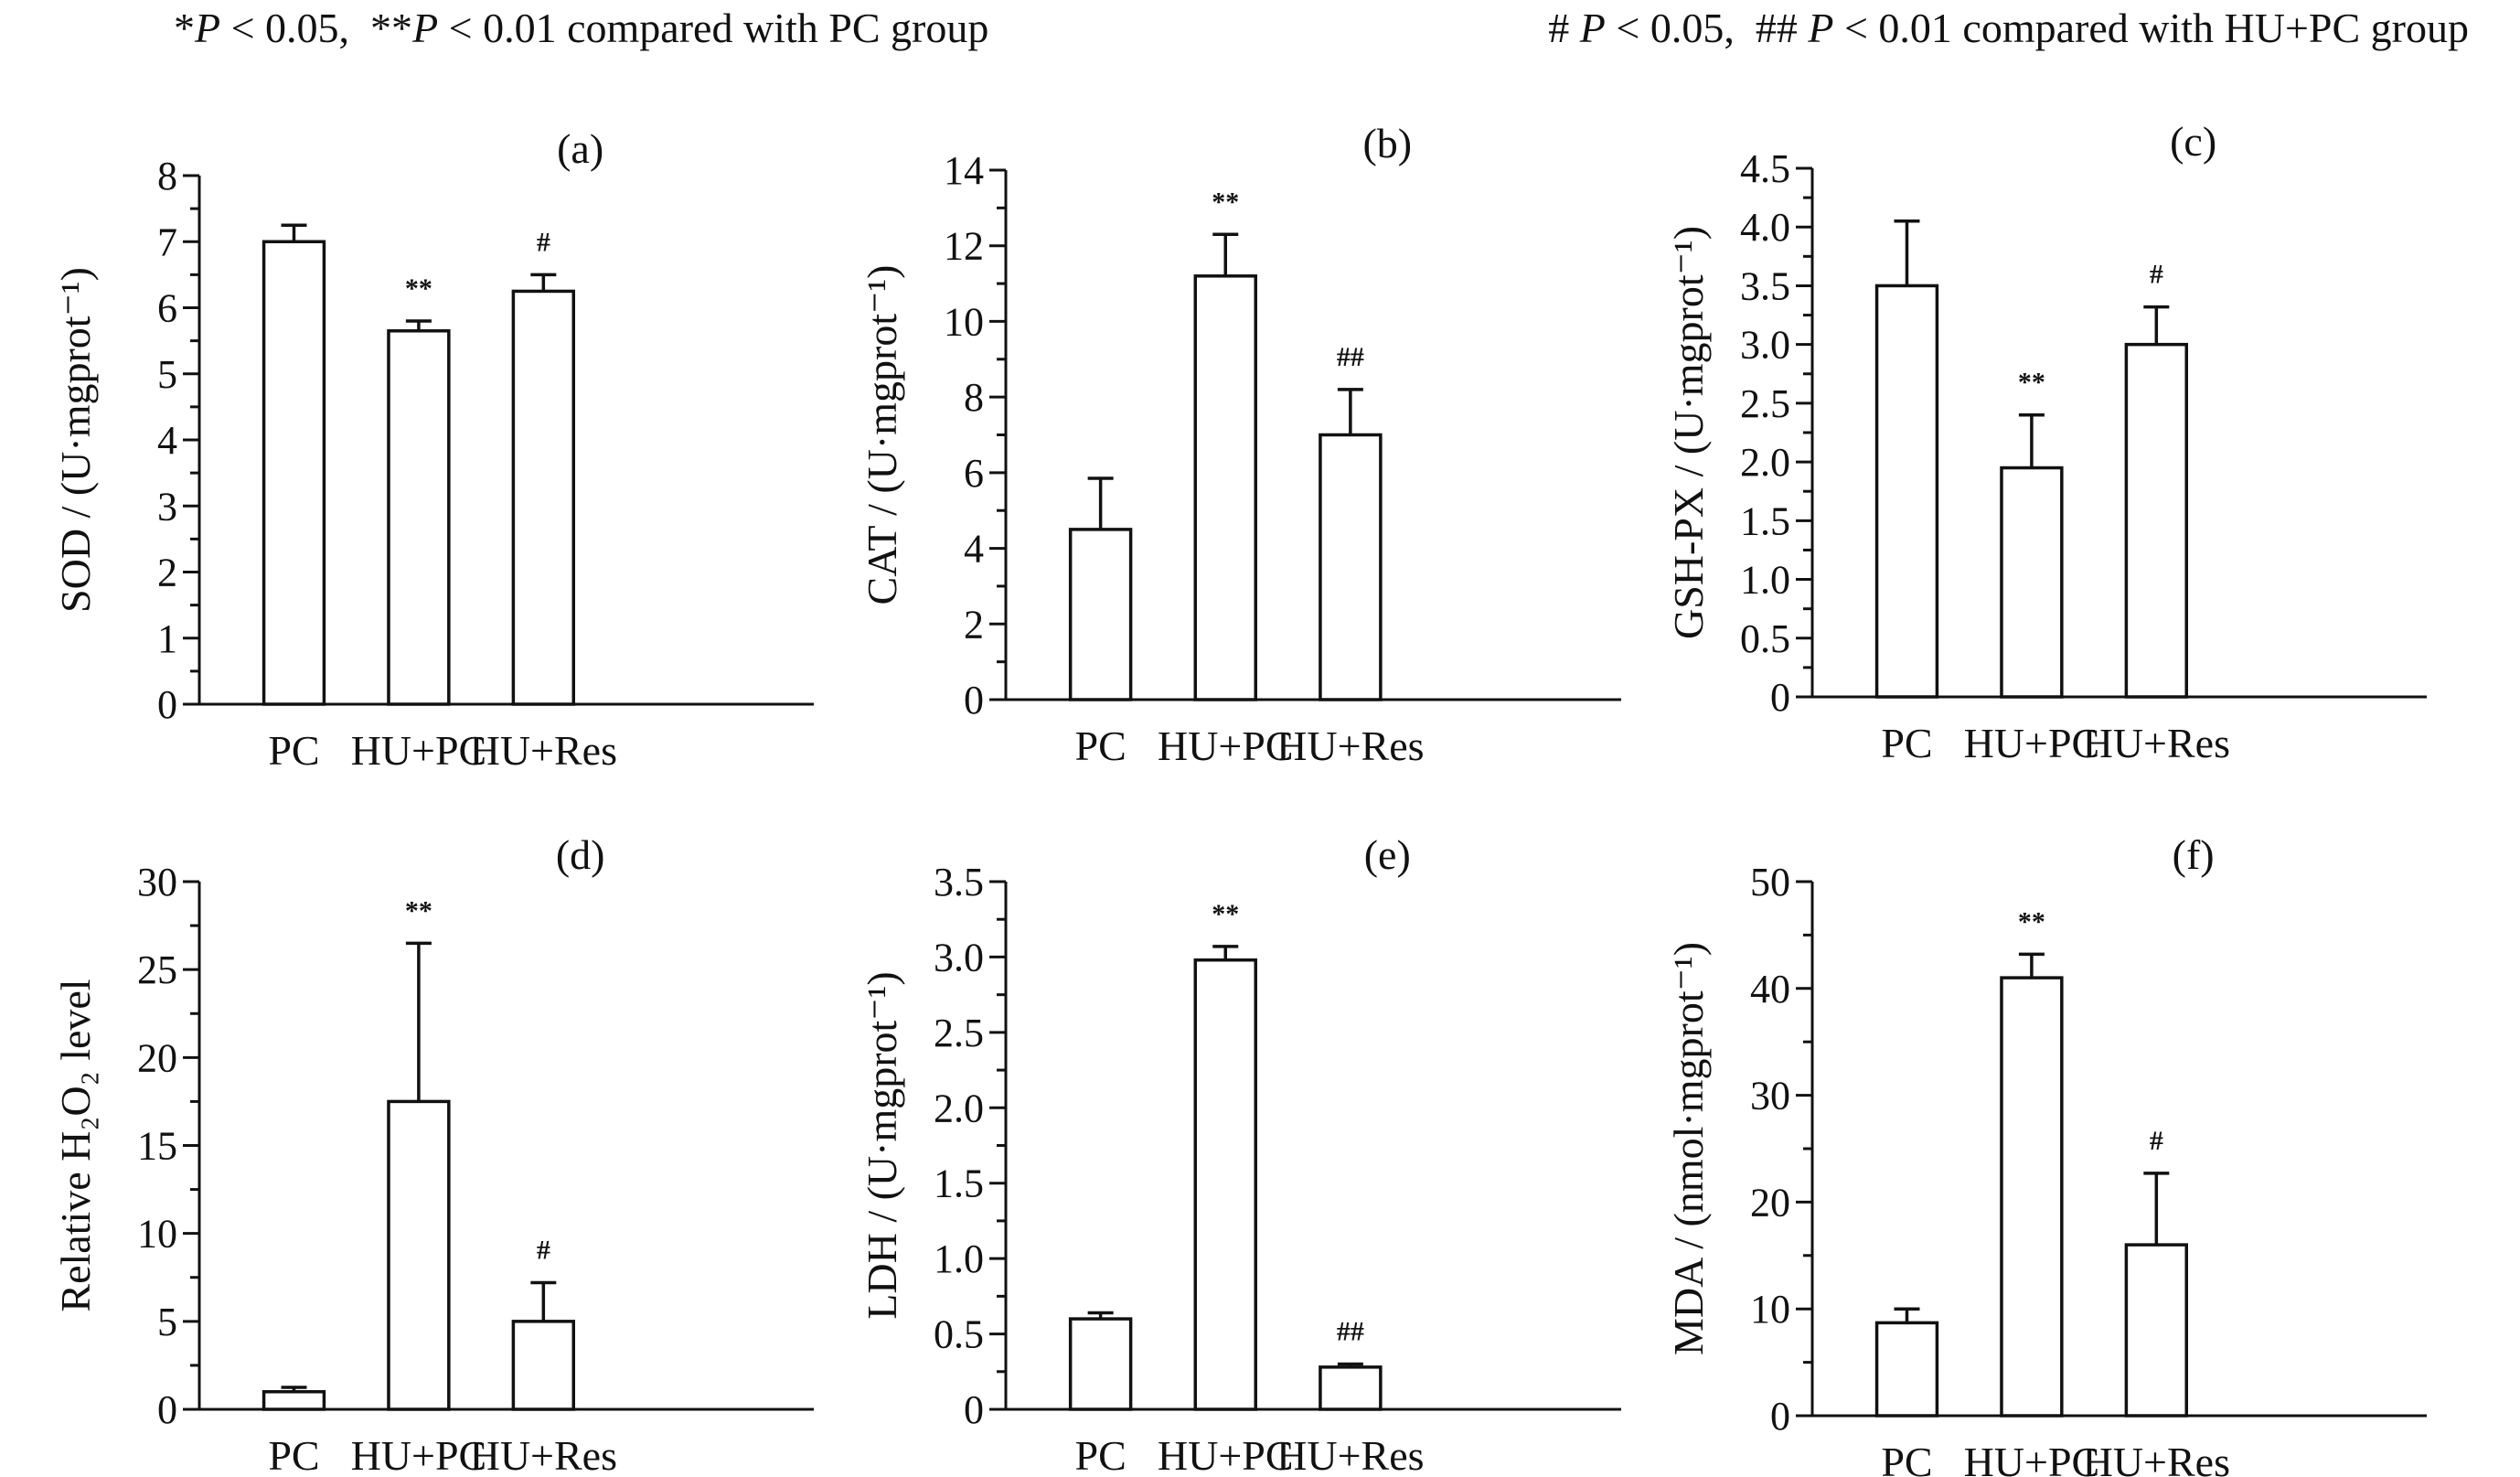  I want to click on legend-left-end: < 0.01 compared with PC group, so click(713, 28).